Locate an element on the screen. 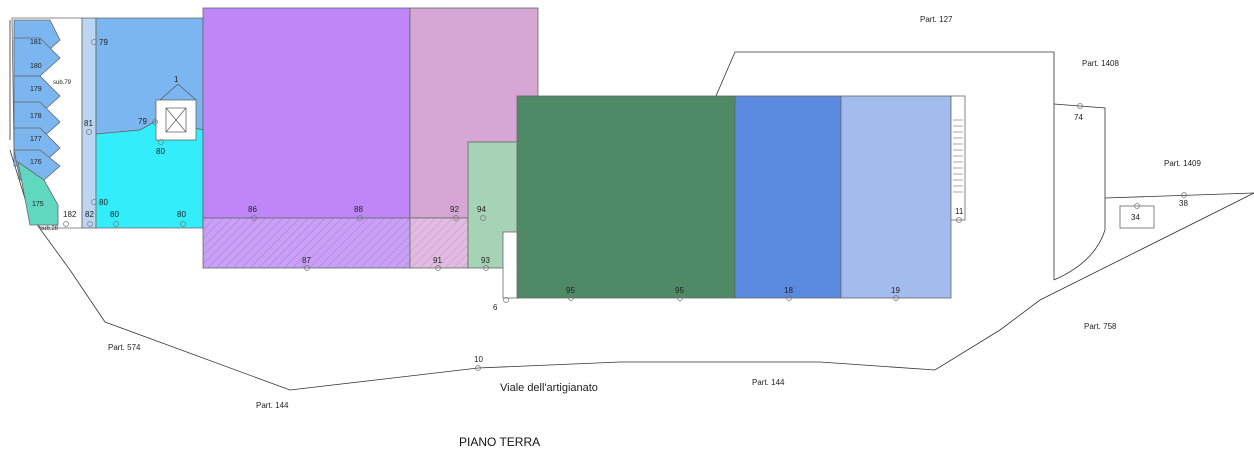 This screenshot has width=1254, height=450. label-91: 91 is located at coordinates (437, 260).